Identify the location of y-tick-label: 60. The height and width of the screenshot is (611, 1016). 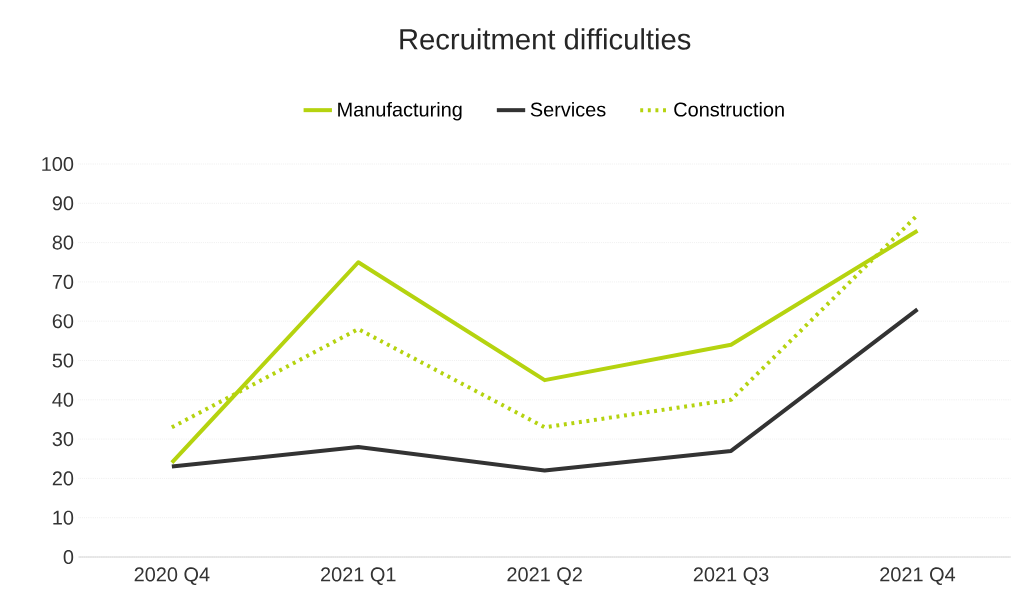
(63, 321).